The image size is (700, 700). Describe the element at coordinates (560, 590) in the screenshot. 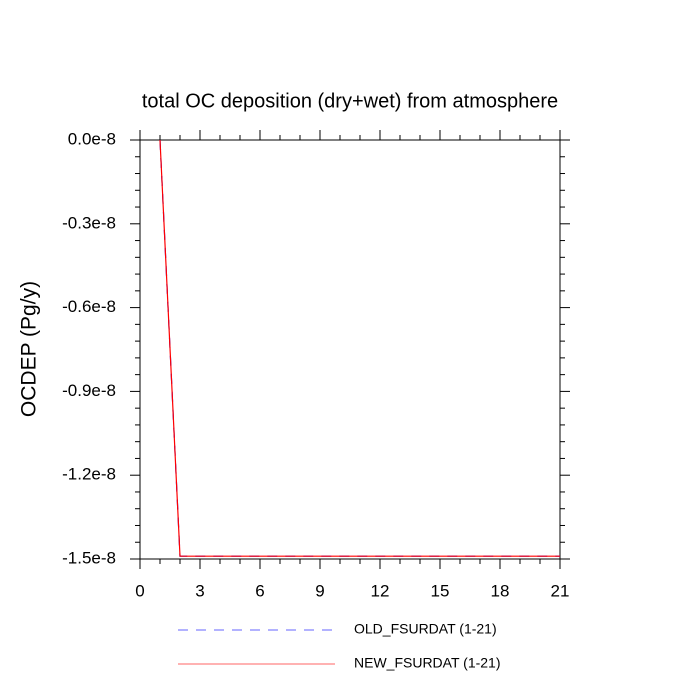

I see `x-tick-label: 21` at that location.